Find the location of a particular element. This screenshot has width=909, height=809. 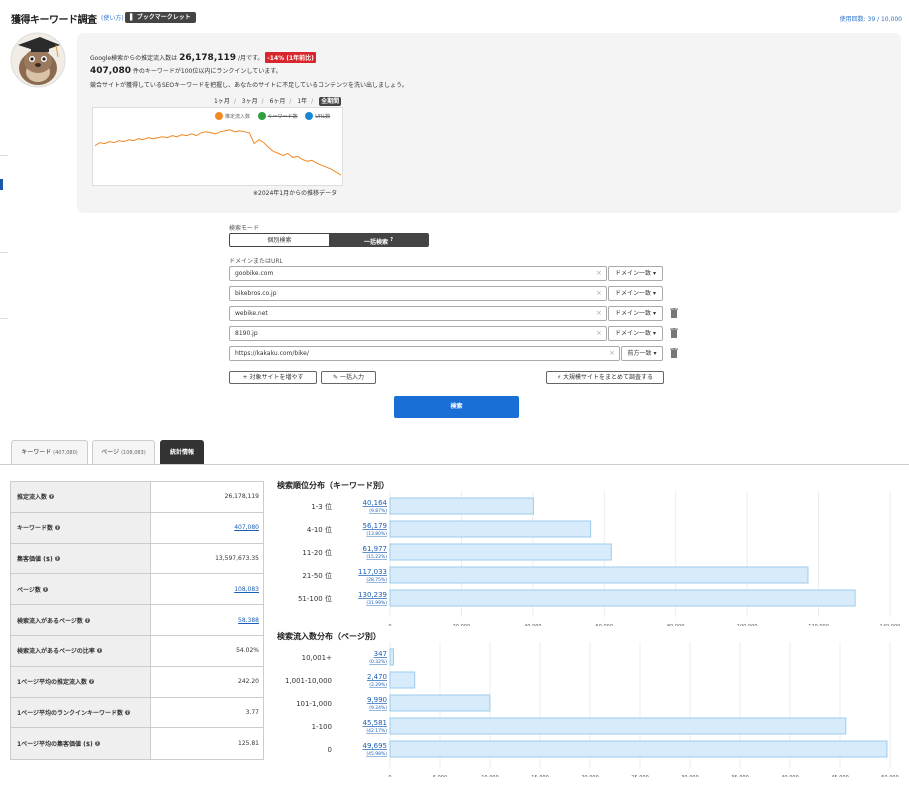

bar-value-label: 347 is located at coordinates (380, 654).